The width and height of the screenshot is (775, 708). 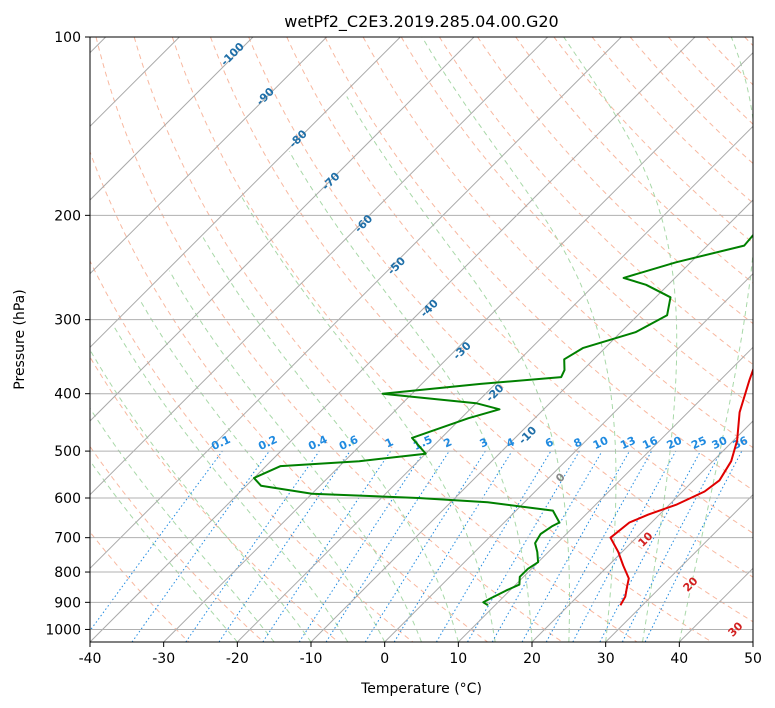 What do you see at coordinates (389, 442) in the screenshot?
I see `mixing-ratio-label: 1` at bounding box center [389, 442].